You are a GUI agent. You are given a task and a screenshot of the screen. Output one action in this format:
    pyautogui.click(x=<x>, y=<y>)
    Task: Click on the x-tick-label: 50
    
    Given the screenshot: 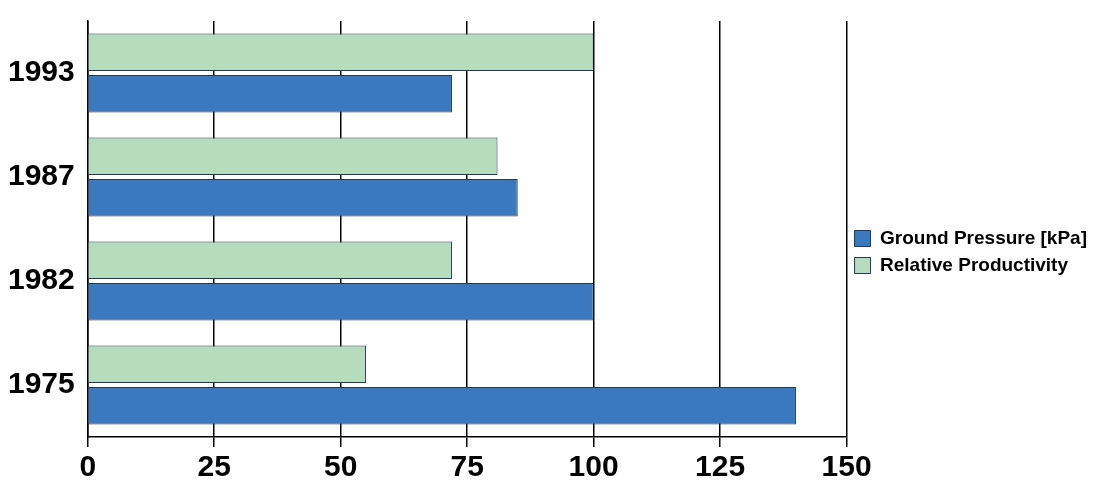 What is the action you would take?
    pyautogui.click(x=340, y=466)
    